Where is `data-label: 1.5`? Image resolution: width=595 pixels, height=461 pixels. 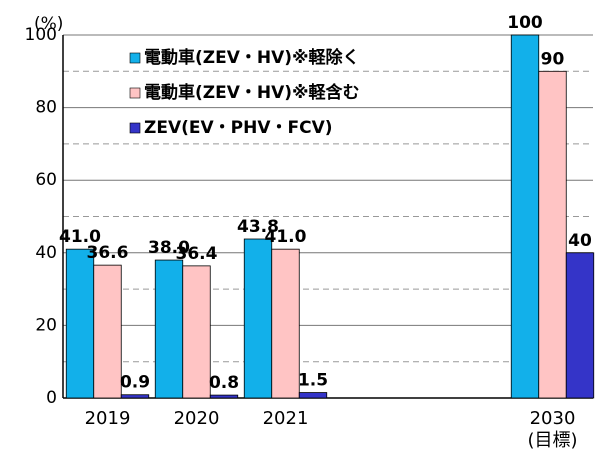
data-label: 1.5 is located at coordinates (313, 381).